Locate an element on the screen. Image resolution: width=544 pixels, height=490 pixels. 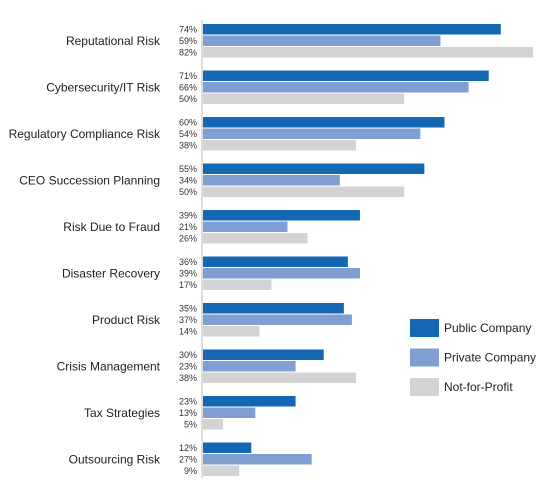
category-label: Disaster Recovery is located at coordinates (111, 273).